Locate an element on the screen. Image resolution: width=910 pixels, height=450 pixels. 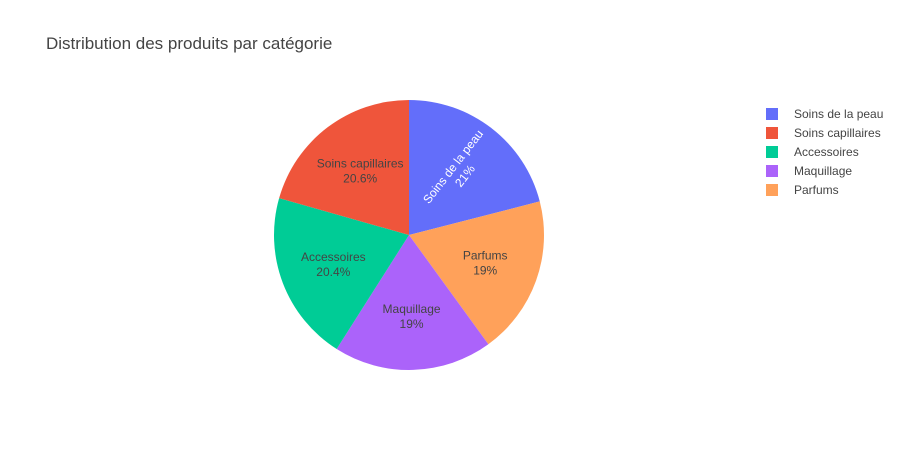
legend-item: Soins de la peau is located at coordinates (824, 113).